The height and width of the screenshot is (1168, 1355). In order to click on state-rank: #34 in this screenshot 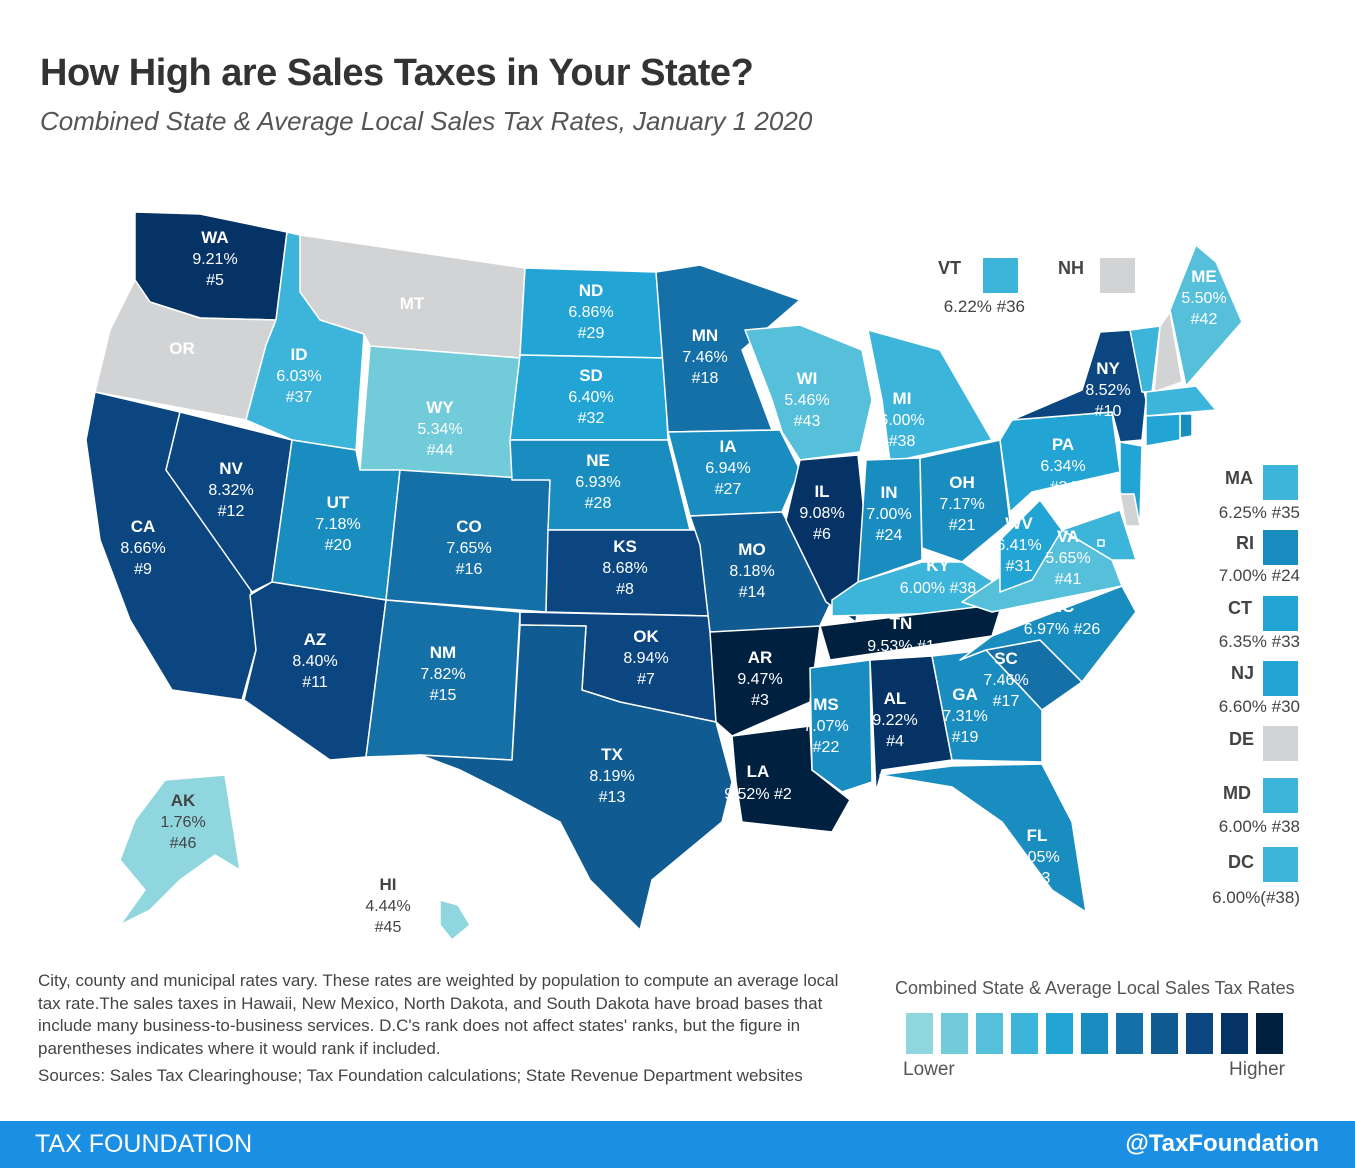, I will do `click(1063, 487)`.